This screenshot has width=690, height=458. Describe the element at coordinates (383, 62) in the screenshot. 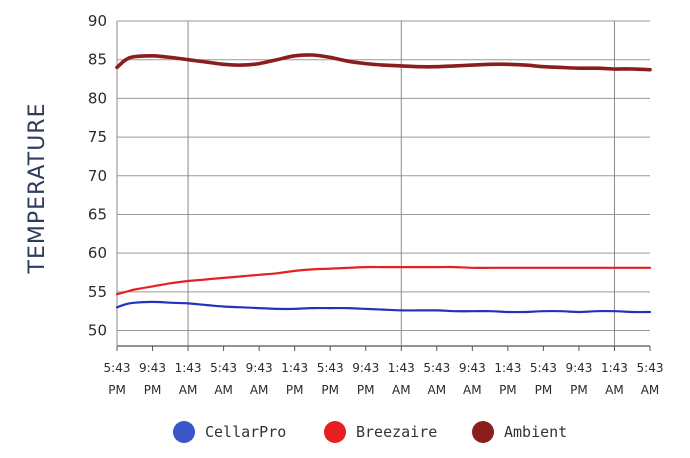

I see `series-line-ambient` at that location.